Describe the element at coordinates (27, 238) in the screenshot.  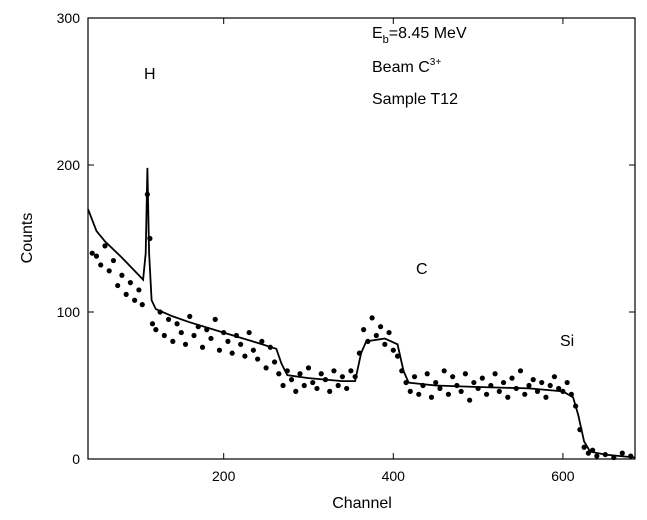
I see `y-axis-label: Counts` at that location.